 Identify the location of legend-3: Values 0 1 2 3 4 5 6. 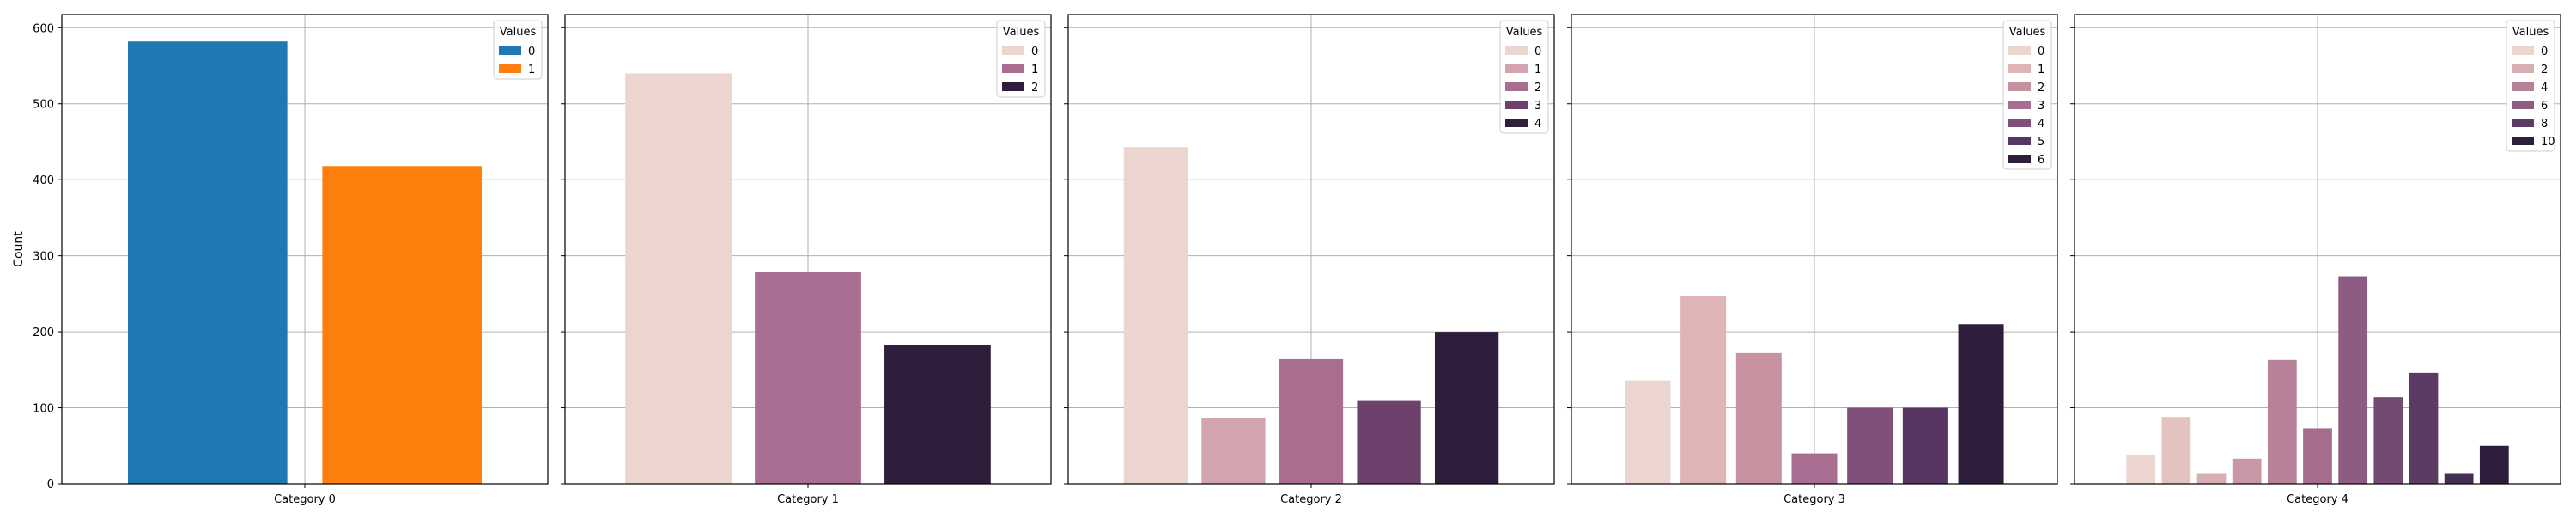
(2027, 95).